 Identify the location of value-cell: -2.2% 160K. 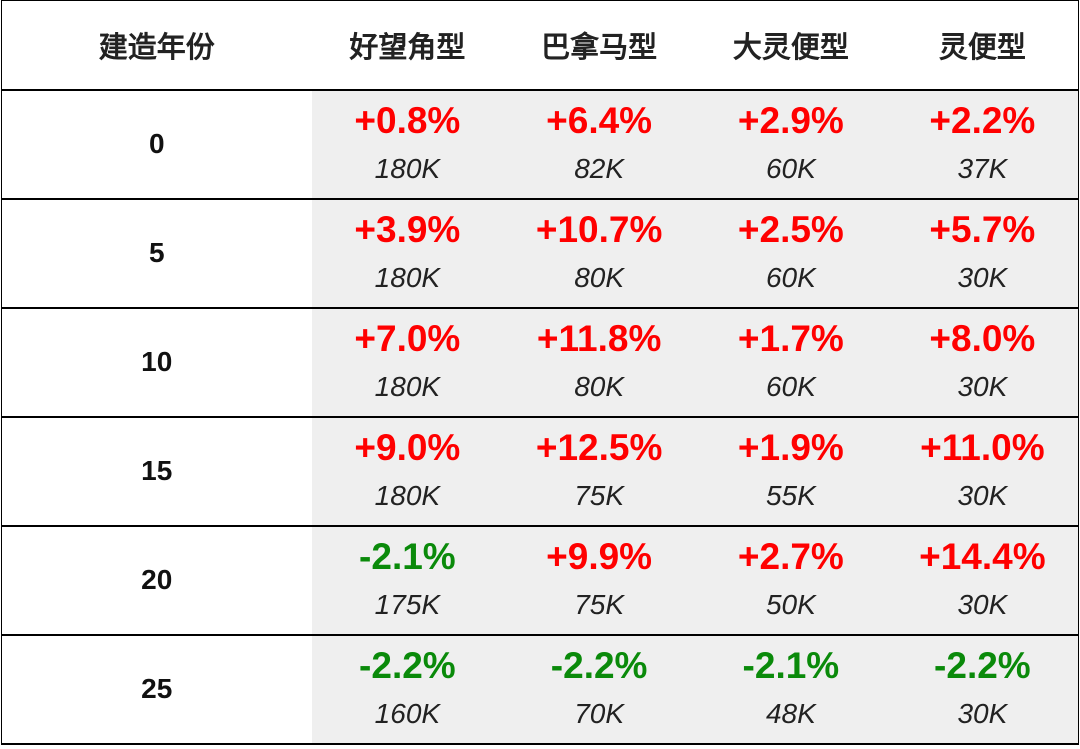
(407, 689).